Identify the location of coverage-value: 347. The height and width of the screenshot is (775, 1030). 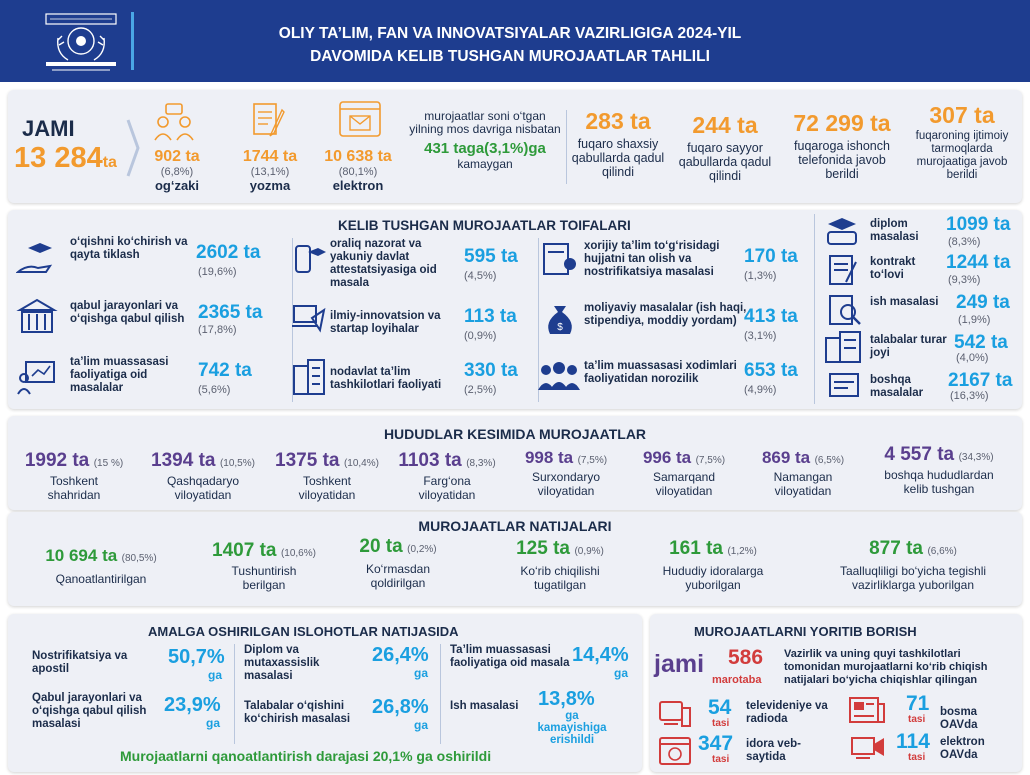
(716, 743).